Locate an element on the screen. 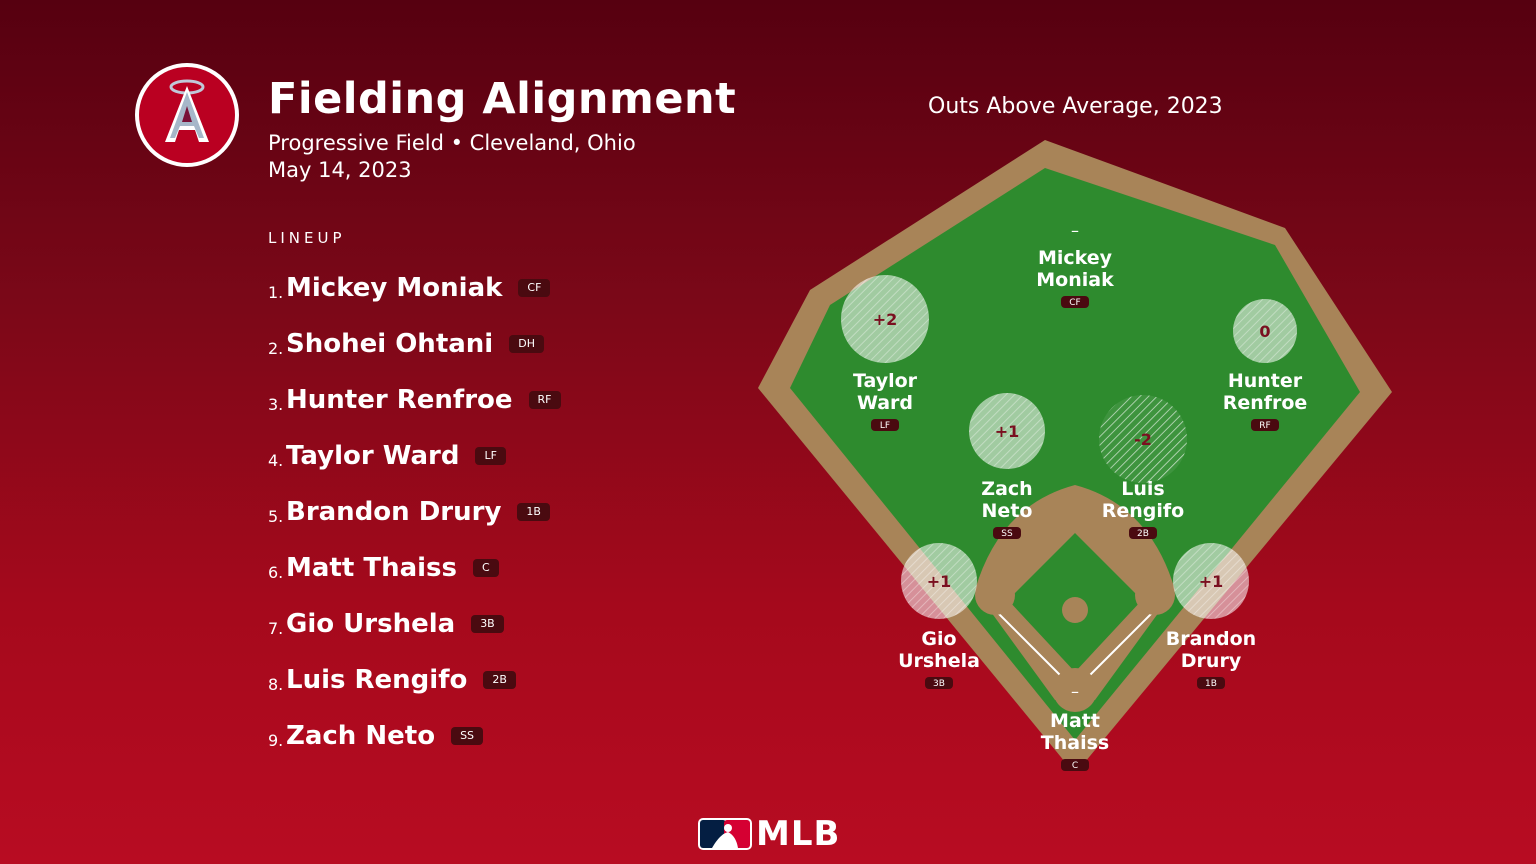  oaa-value-lf: +2 is located at coordinates (885, 319).